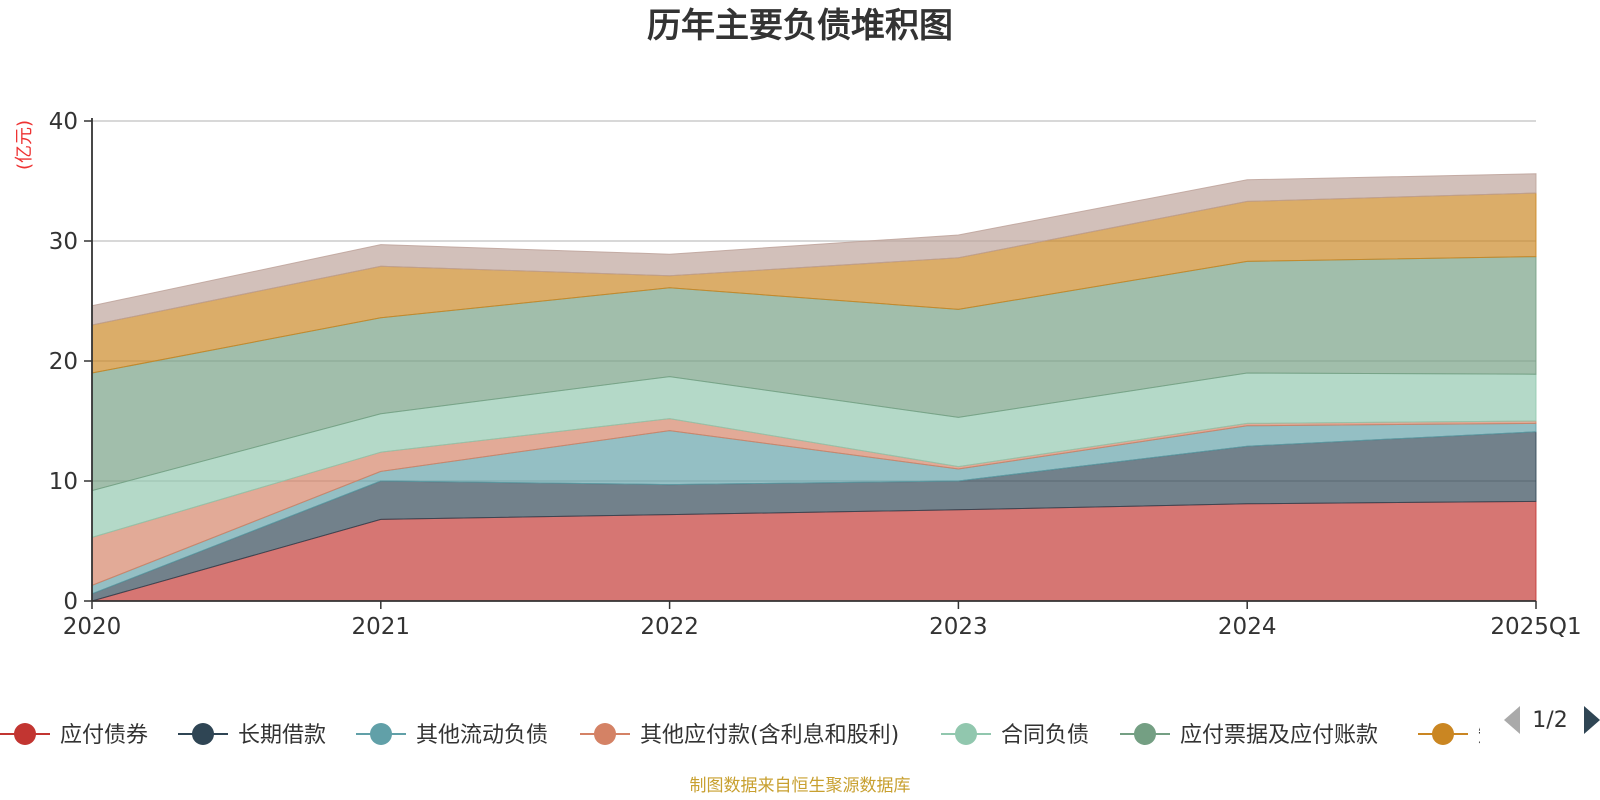 The width and height of the screenshot is (1600, 800). What do you see at coordinates (769, 735) in the screenshot?
I see `legend-label: 其他应付款(含利息和股利)` at bounding box center [769, 735].